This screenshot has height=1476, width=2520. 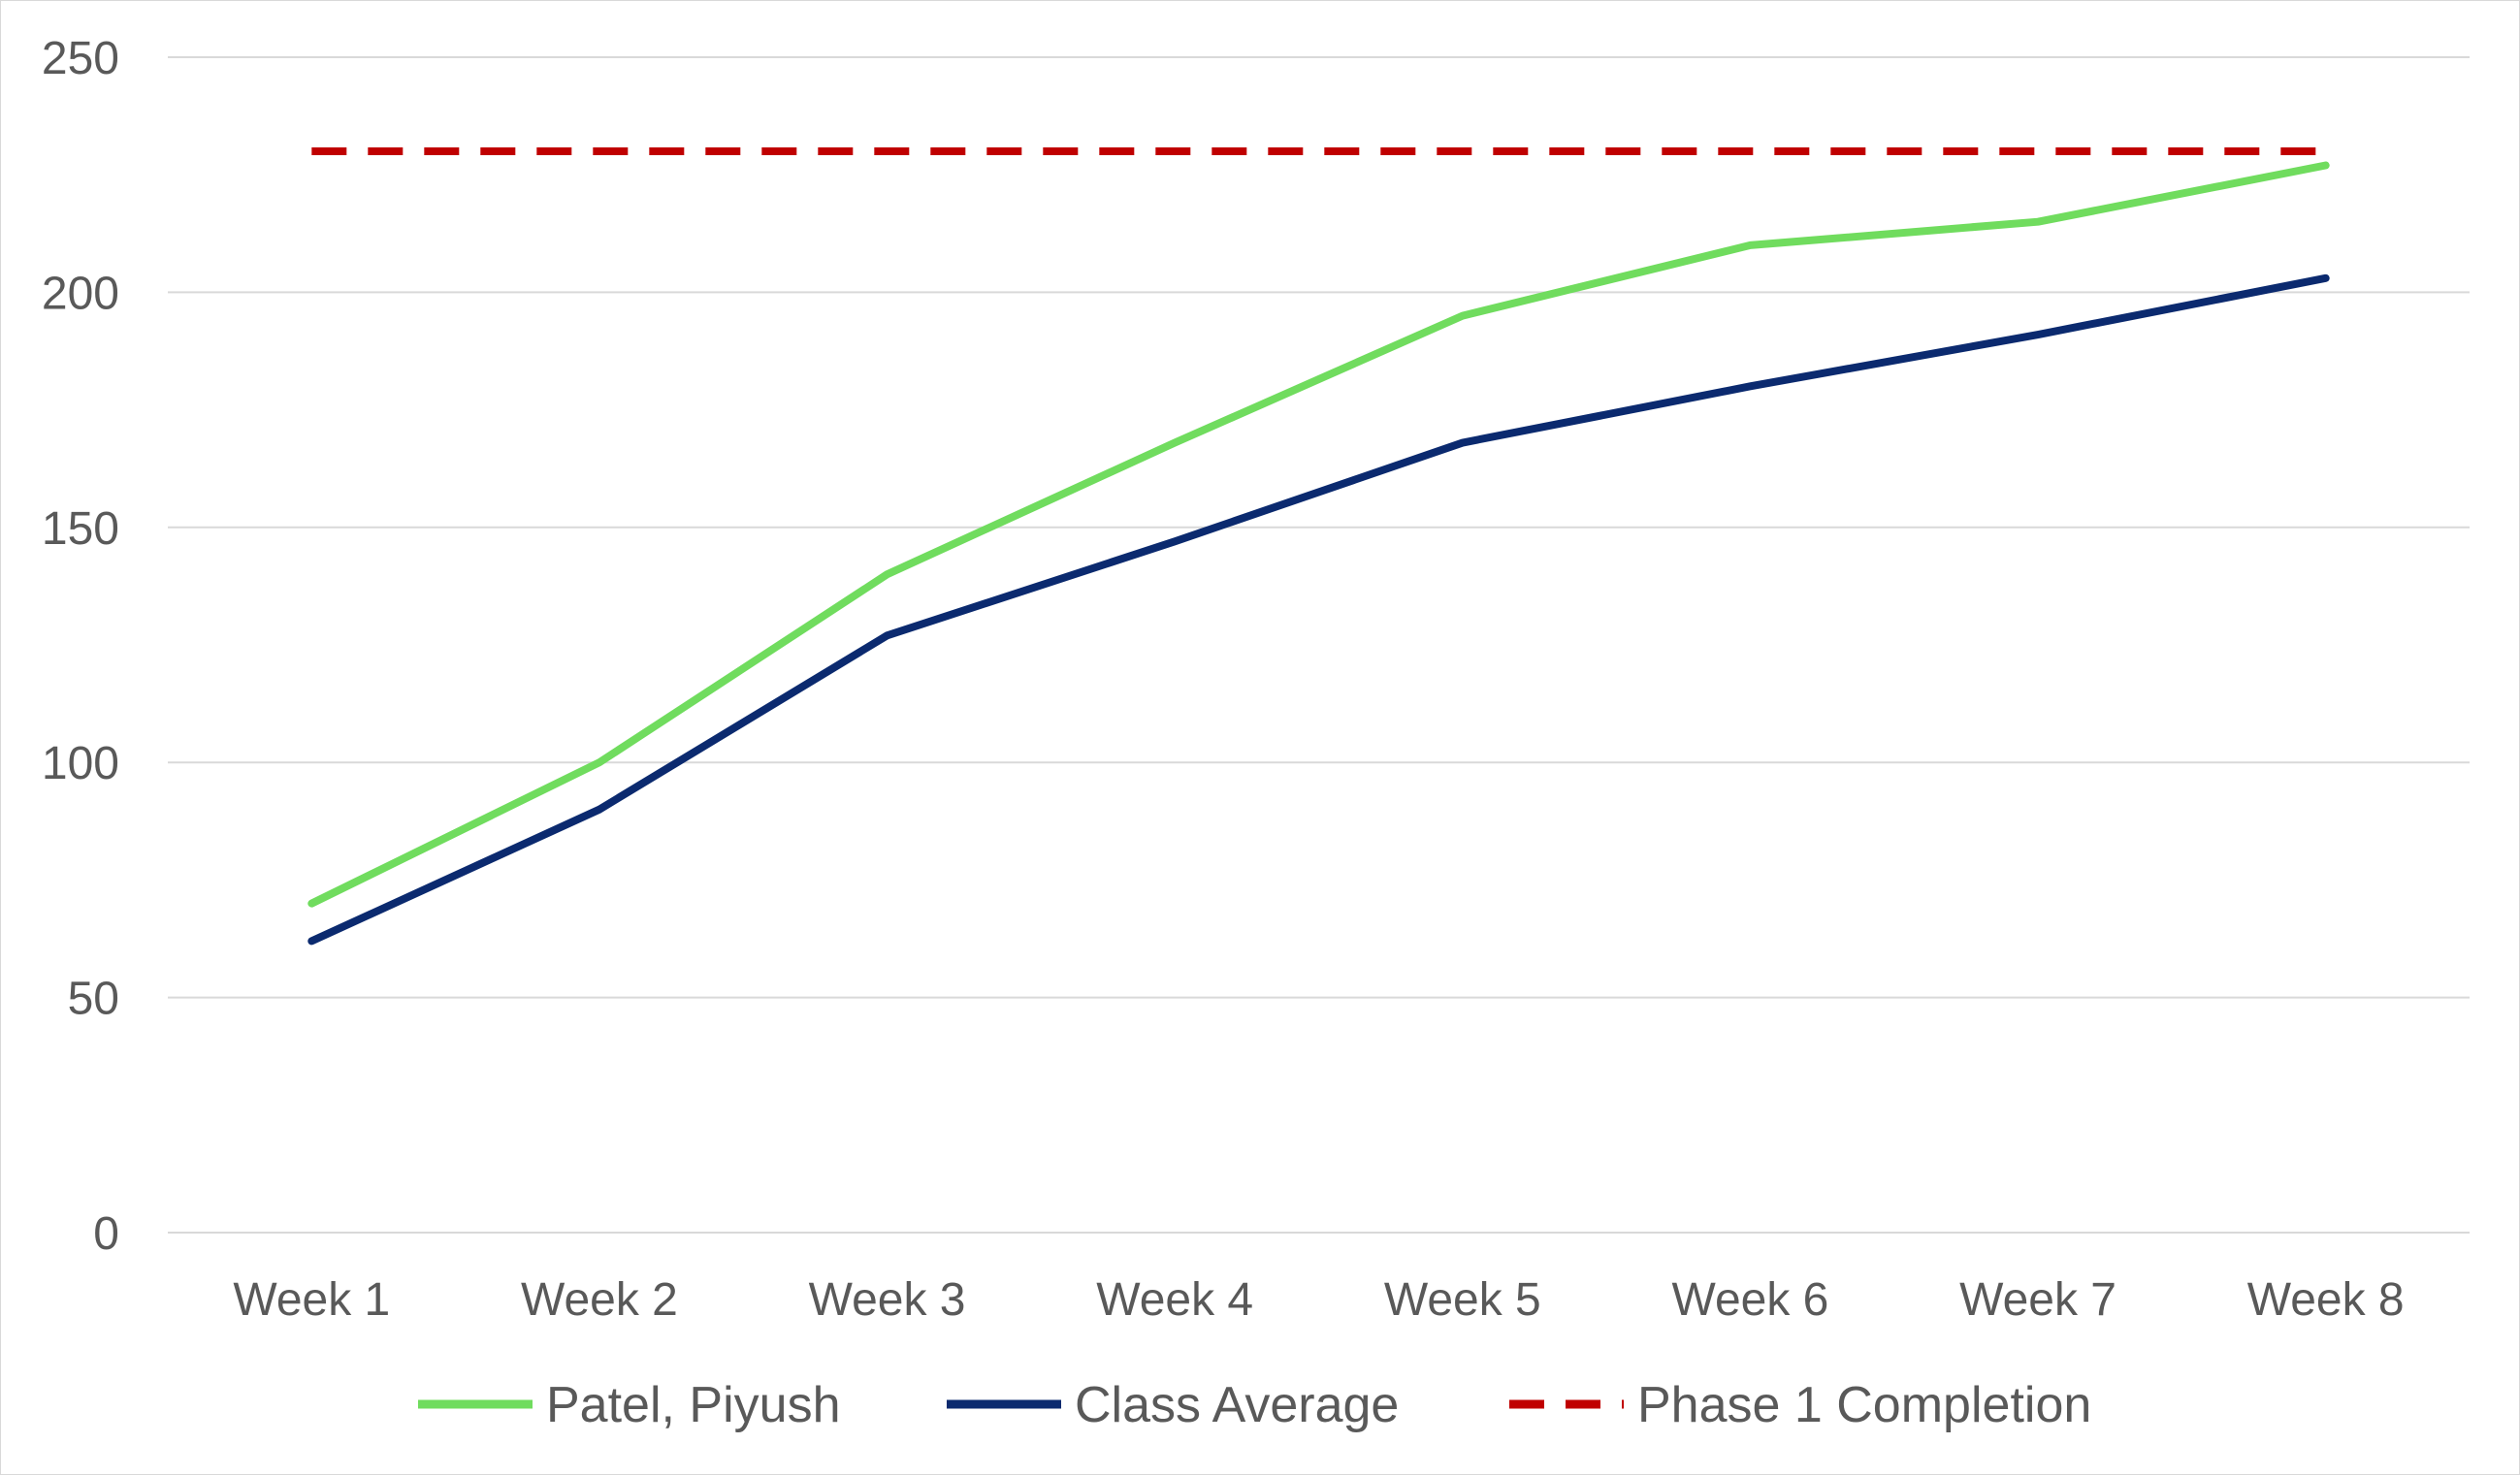 I want to click on x-tick-label: Week 6, so click(x=1750, y=1300).